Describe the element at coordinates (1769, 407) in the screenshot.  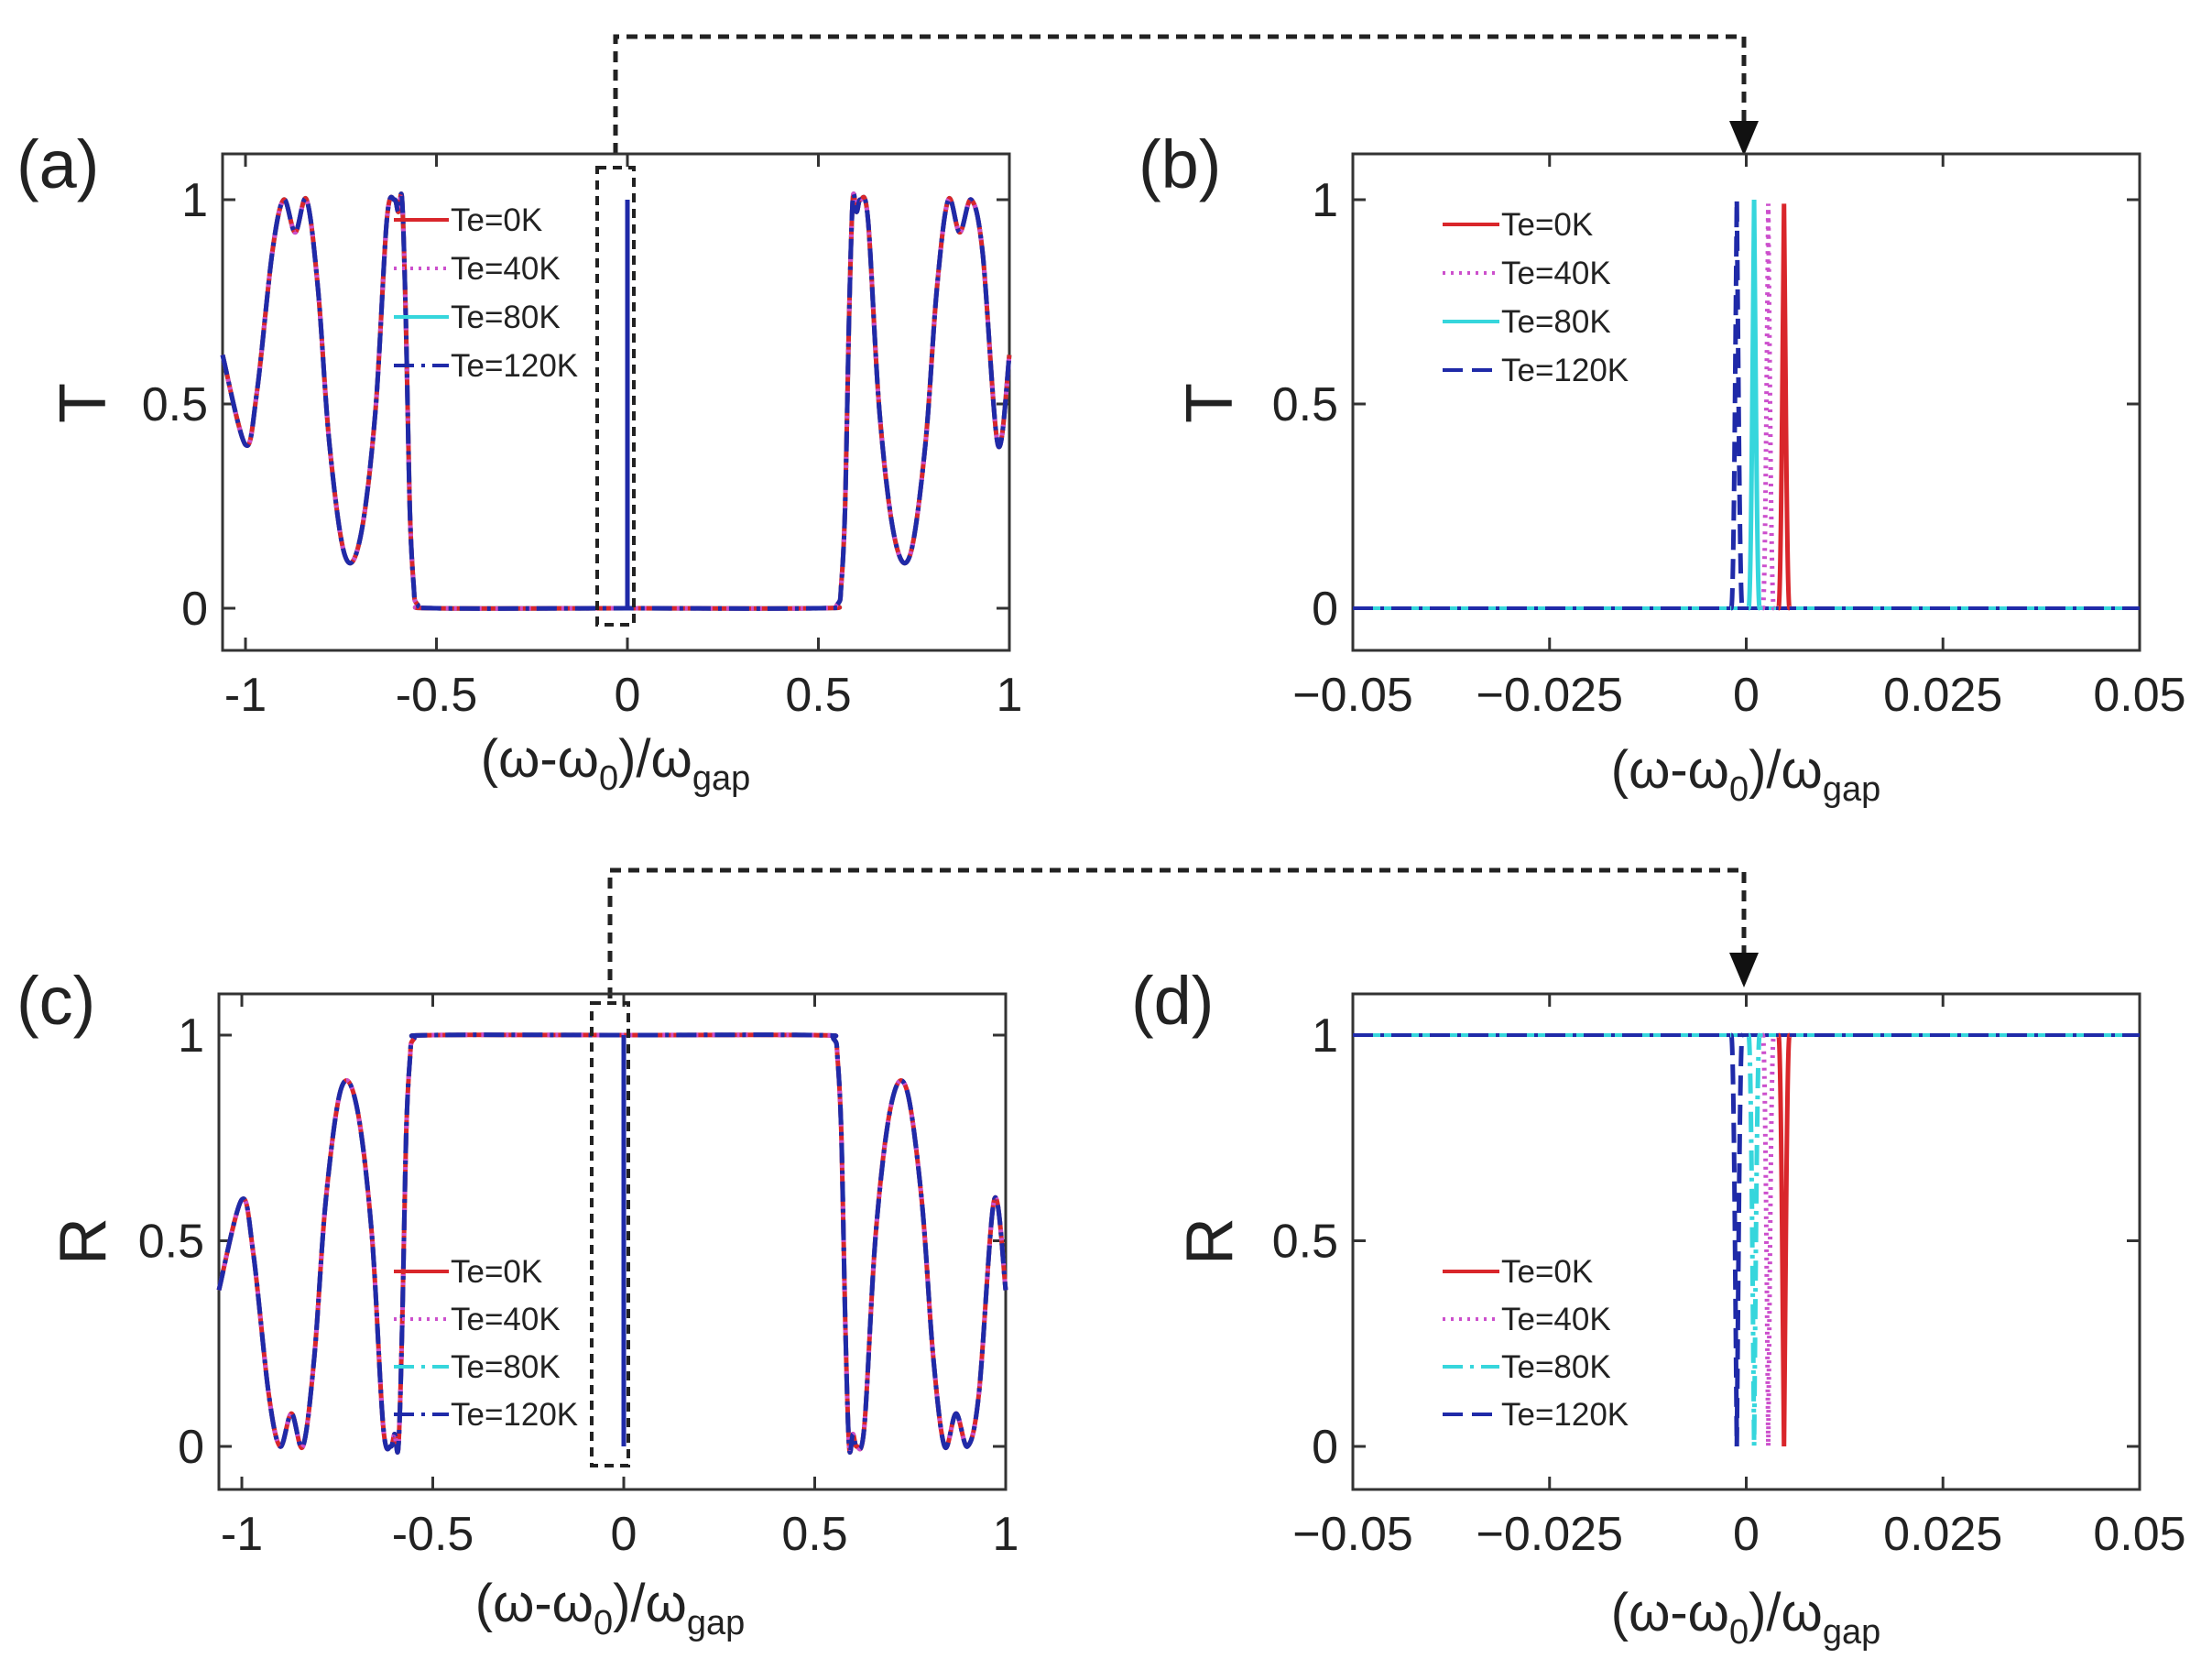
I see `peak-te-40k` at that location.